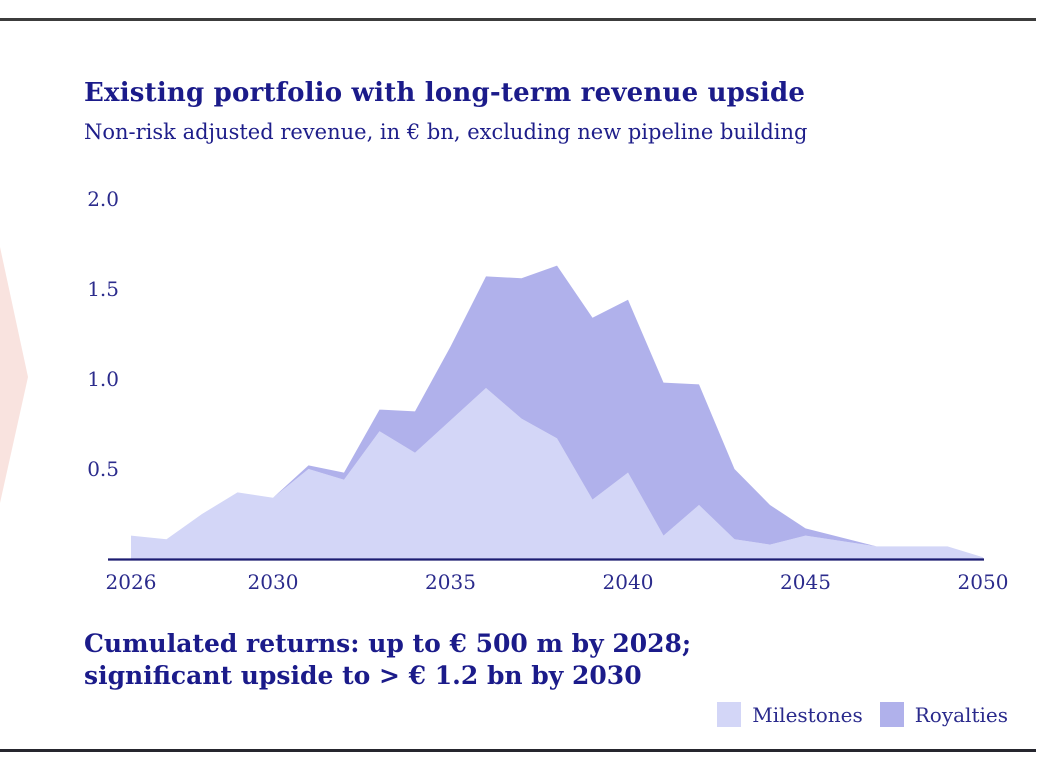  Describe the element at coordinates (961, 714) in the screenshot. I see `legend-label-royalties: Royalties` at that location.